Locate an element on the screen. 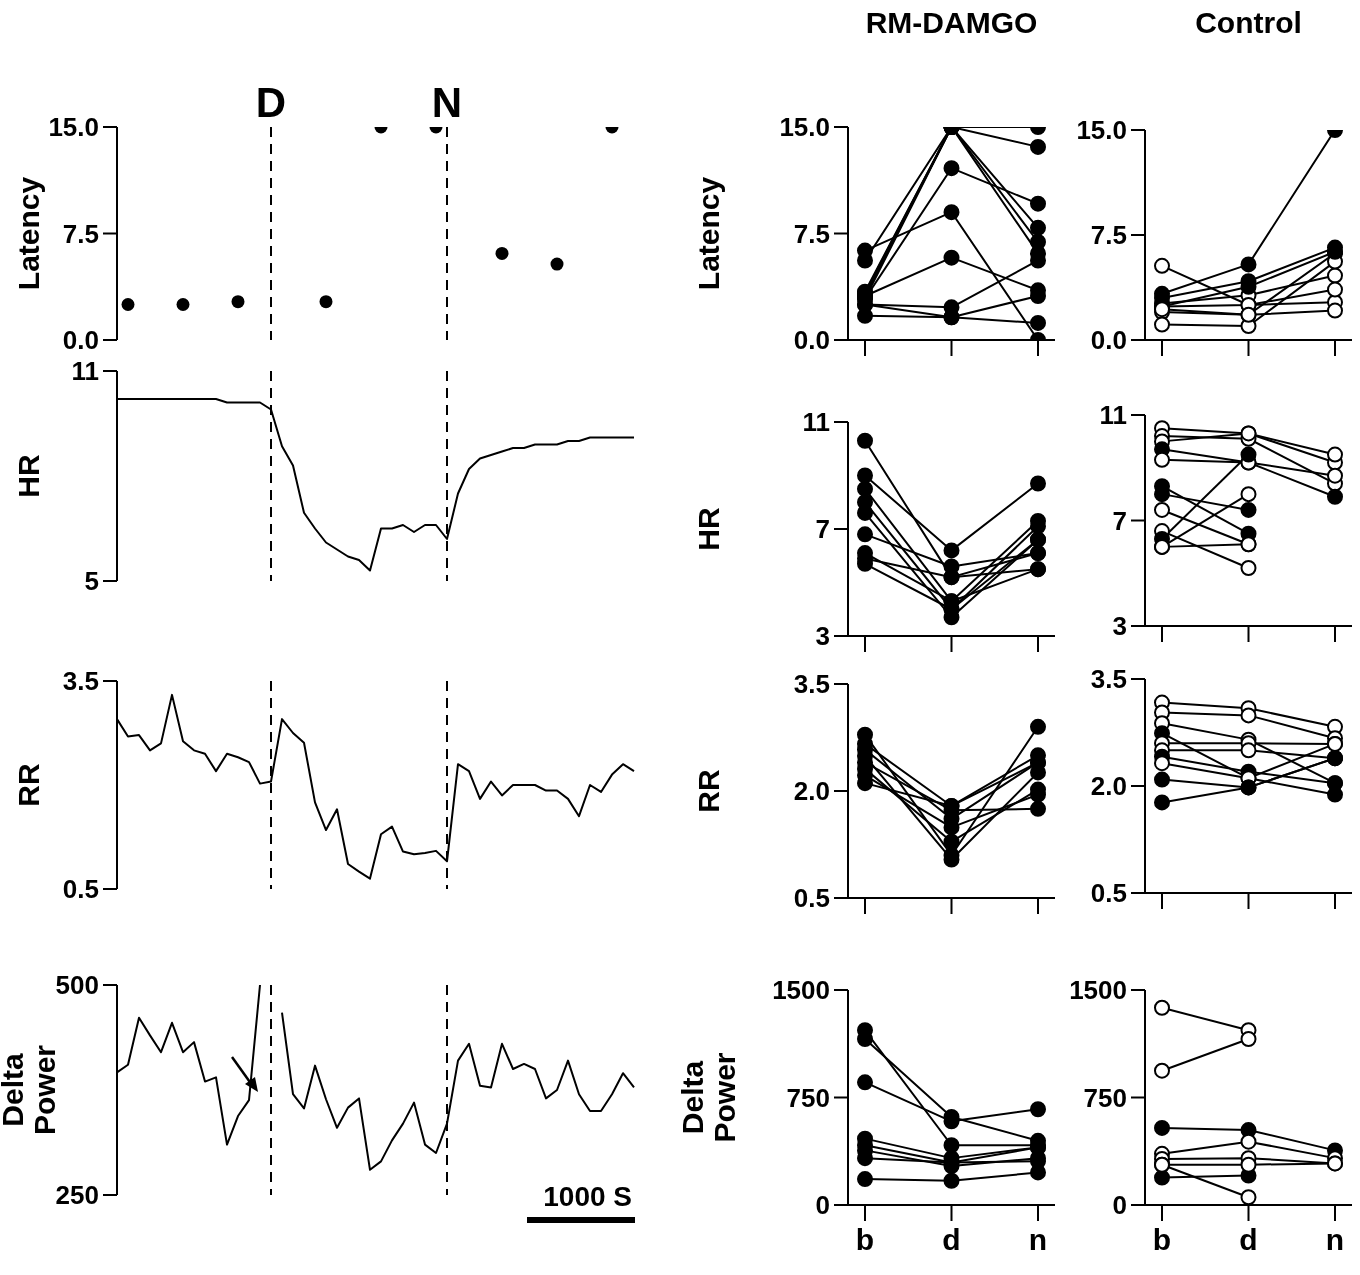 The image size is (1360, 1275). chart-title: Control is located at coordinates (1248, 23).